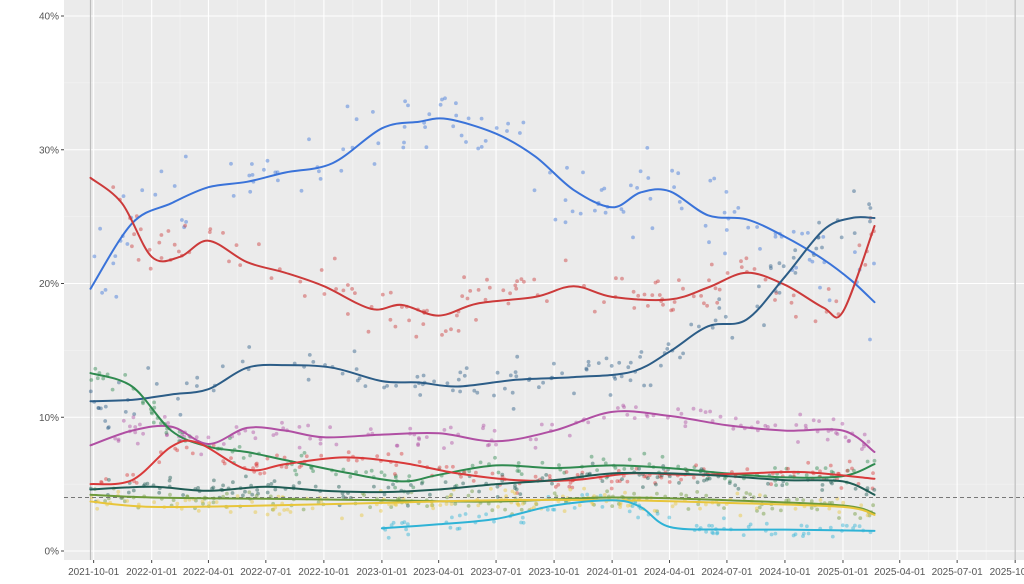 This screenshot has height=584, width=1024. I want to click on x-tick-label: 2024-04-01, so click(670, 572).